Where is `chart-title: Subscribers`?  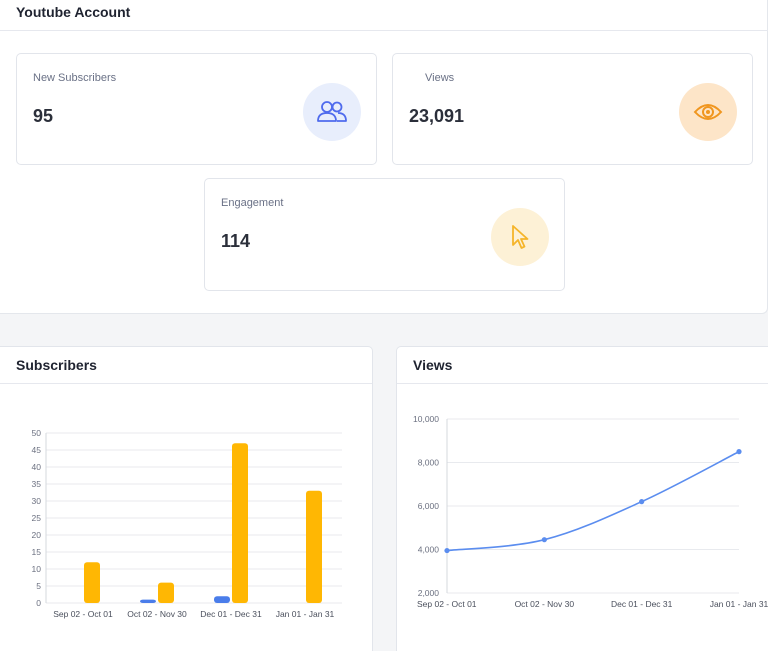 chart-title: Subscribers is located at coordinates (56, 365).